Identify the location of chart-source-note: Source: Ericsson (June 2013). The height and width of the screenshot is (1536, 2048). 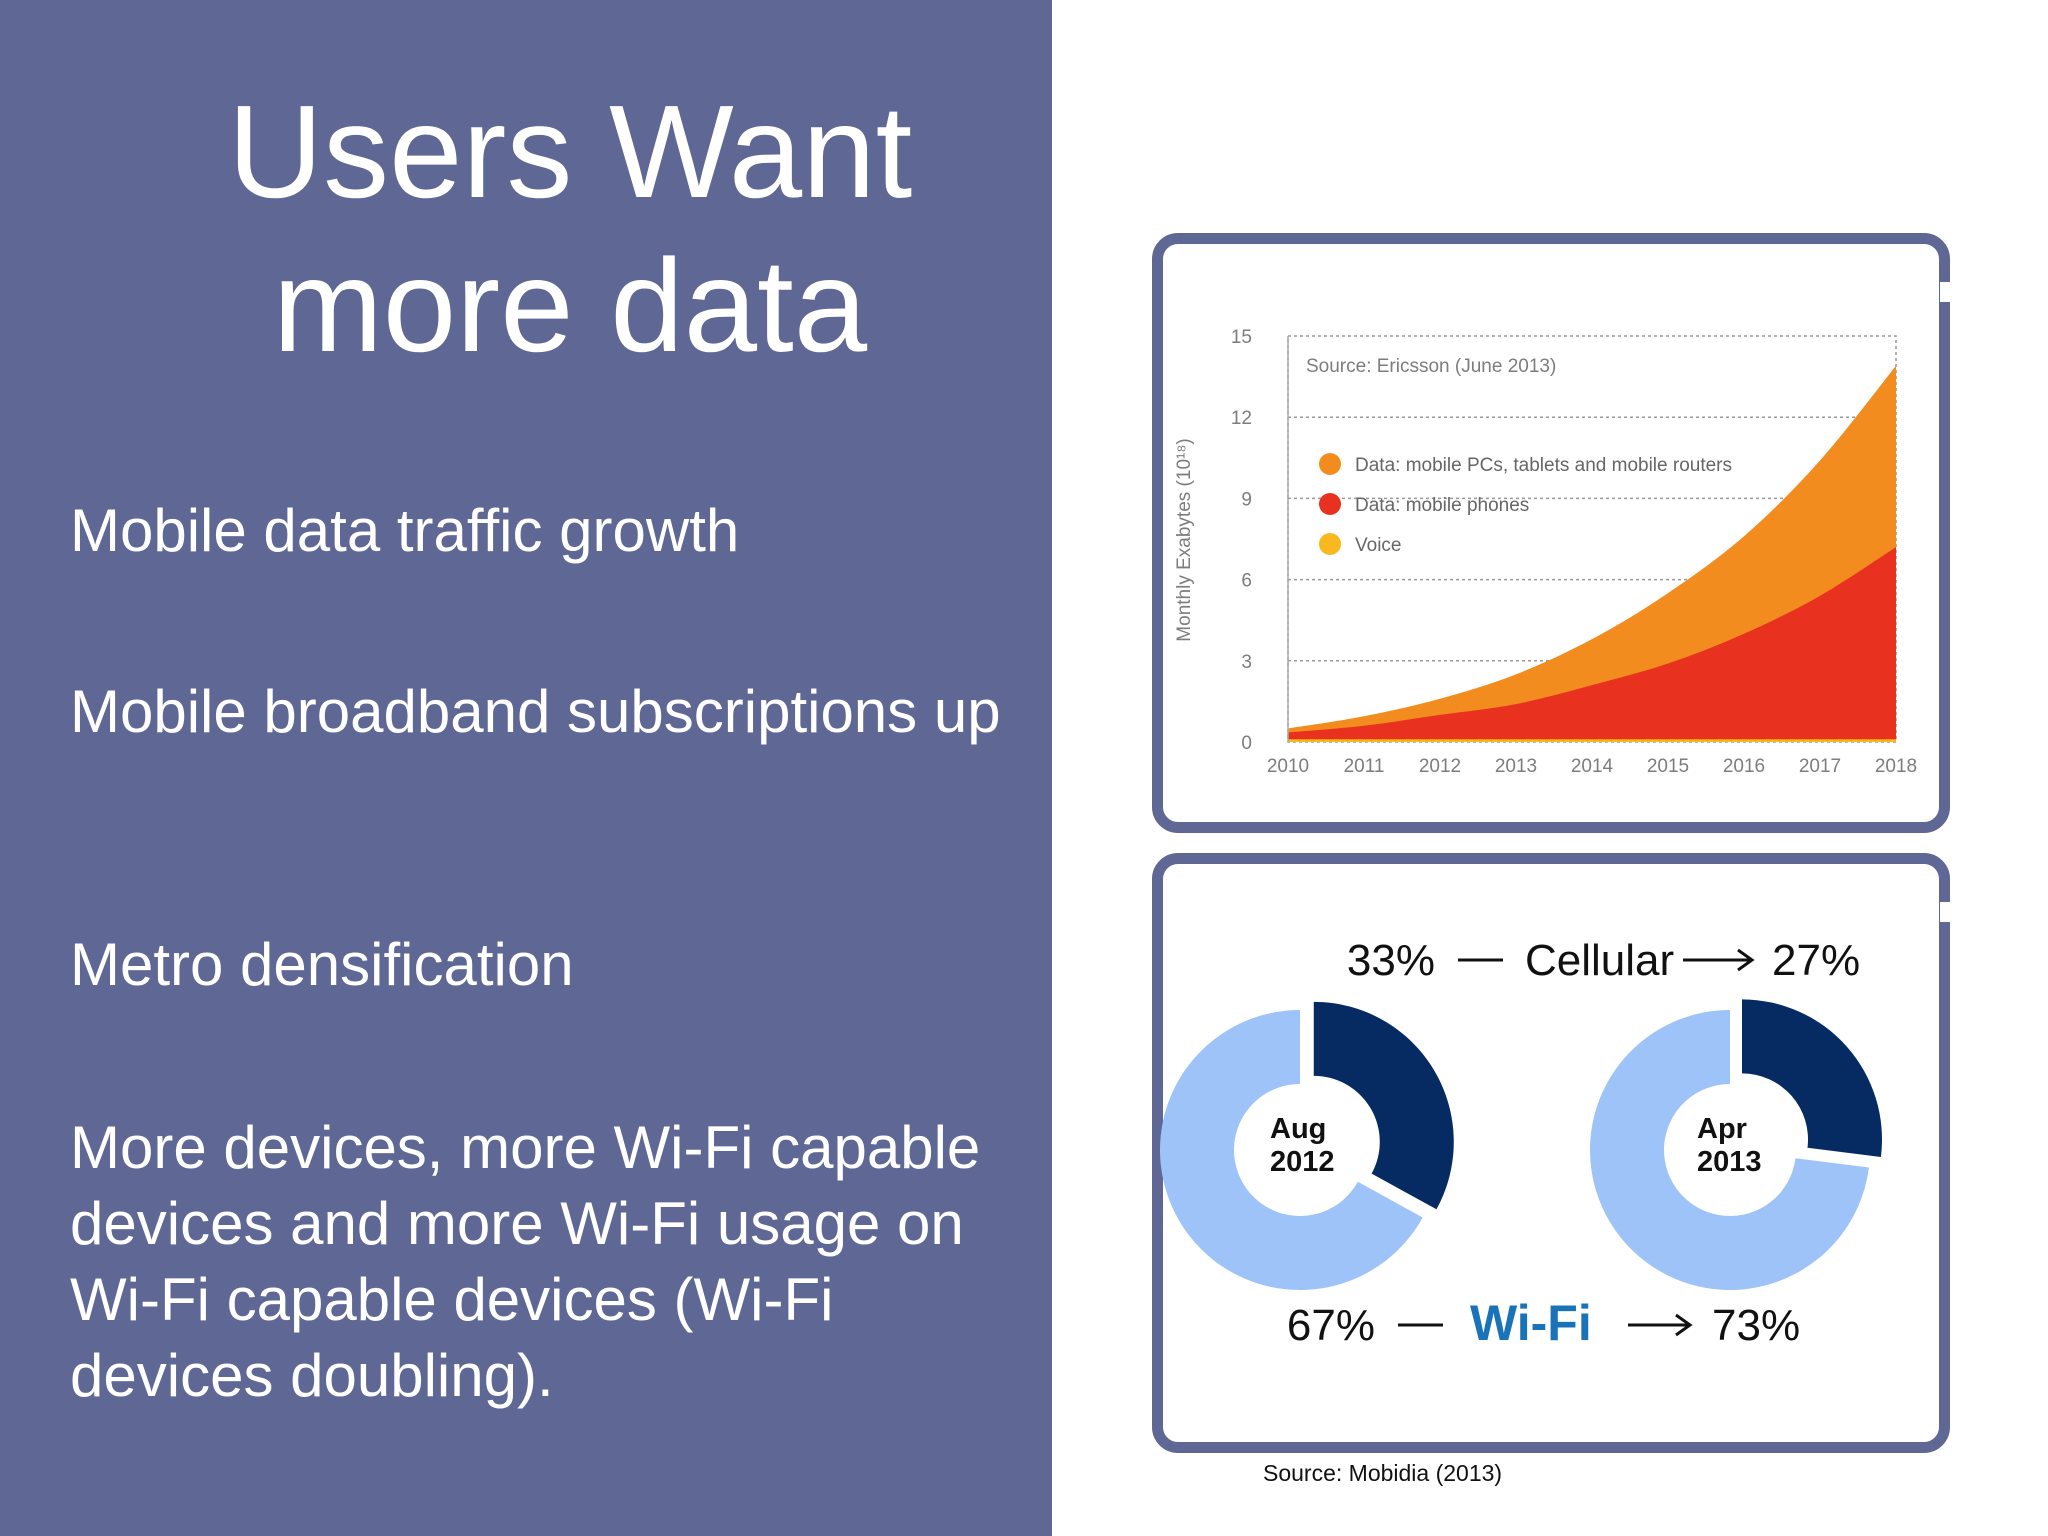
(1431, 366).